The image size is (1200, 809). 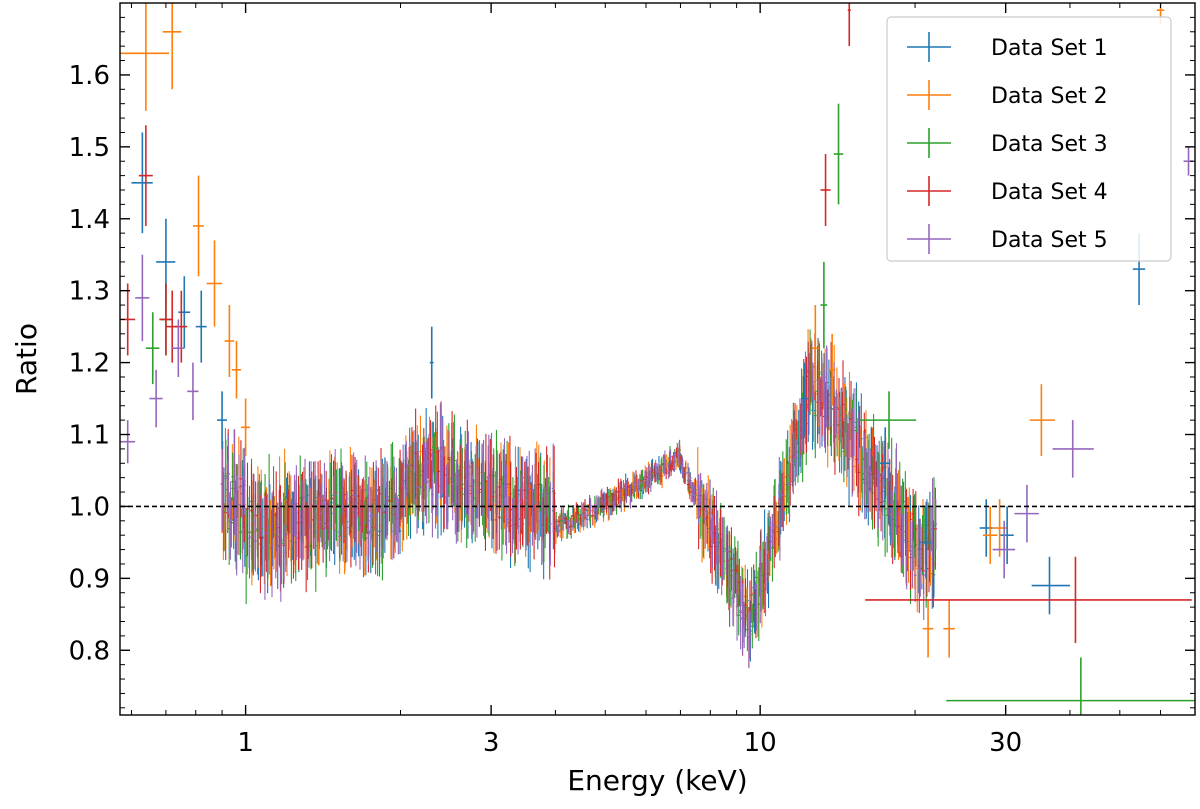 What do you see at coordinates (491, 743) in the screenshot?
I see `x-tick-label: 3` at bounding box center [491, 743].